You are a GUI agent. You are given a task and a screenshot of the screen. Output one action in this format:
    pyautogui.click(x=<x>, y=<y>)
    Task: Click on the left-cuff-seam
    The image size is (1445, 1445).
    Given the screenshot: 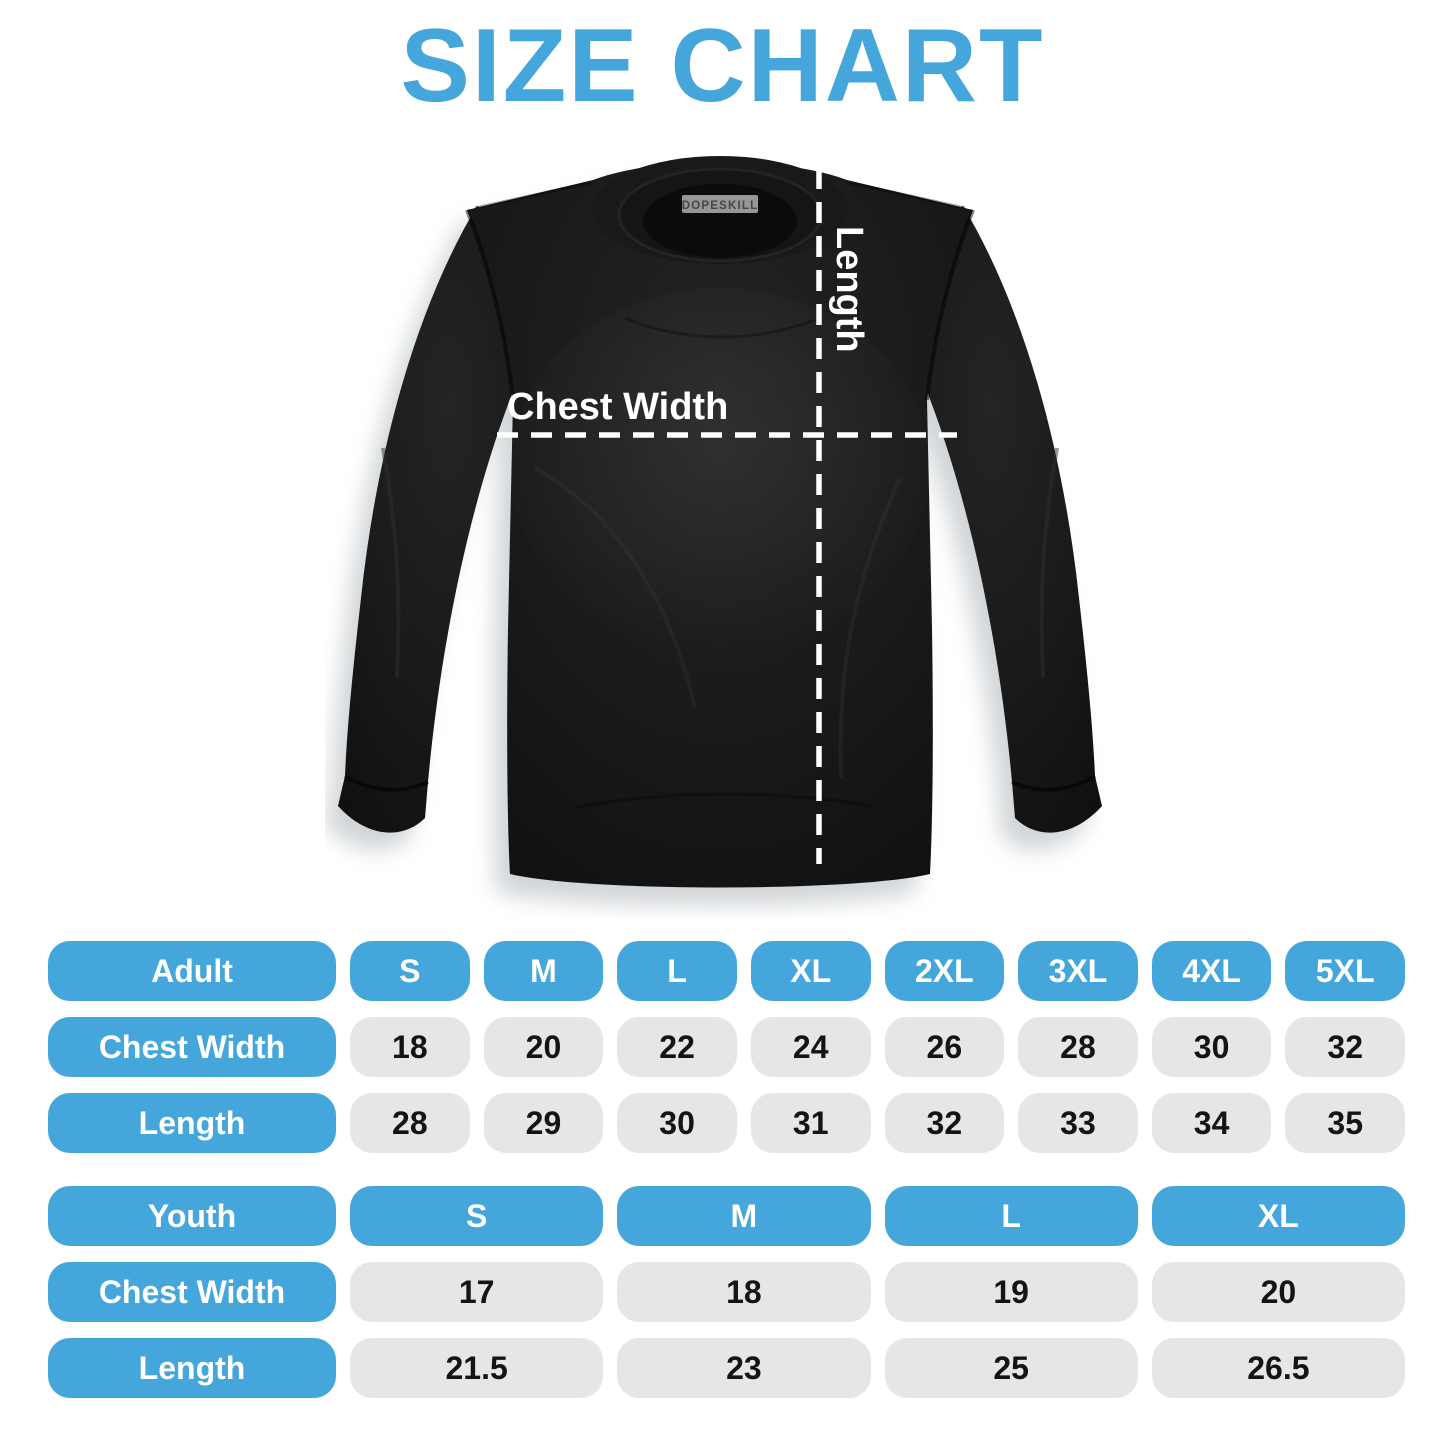 What is the action you would take?
    pyautogui.click(x=386, y=783)
    